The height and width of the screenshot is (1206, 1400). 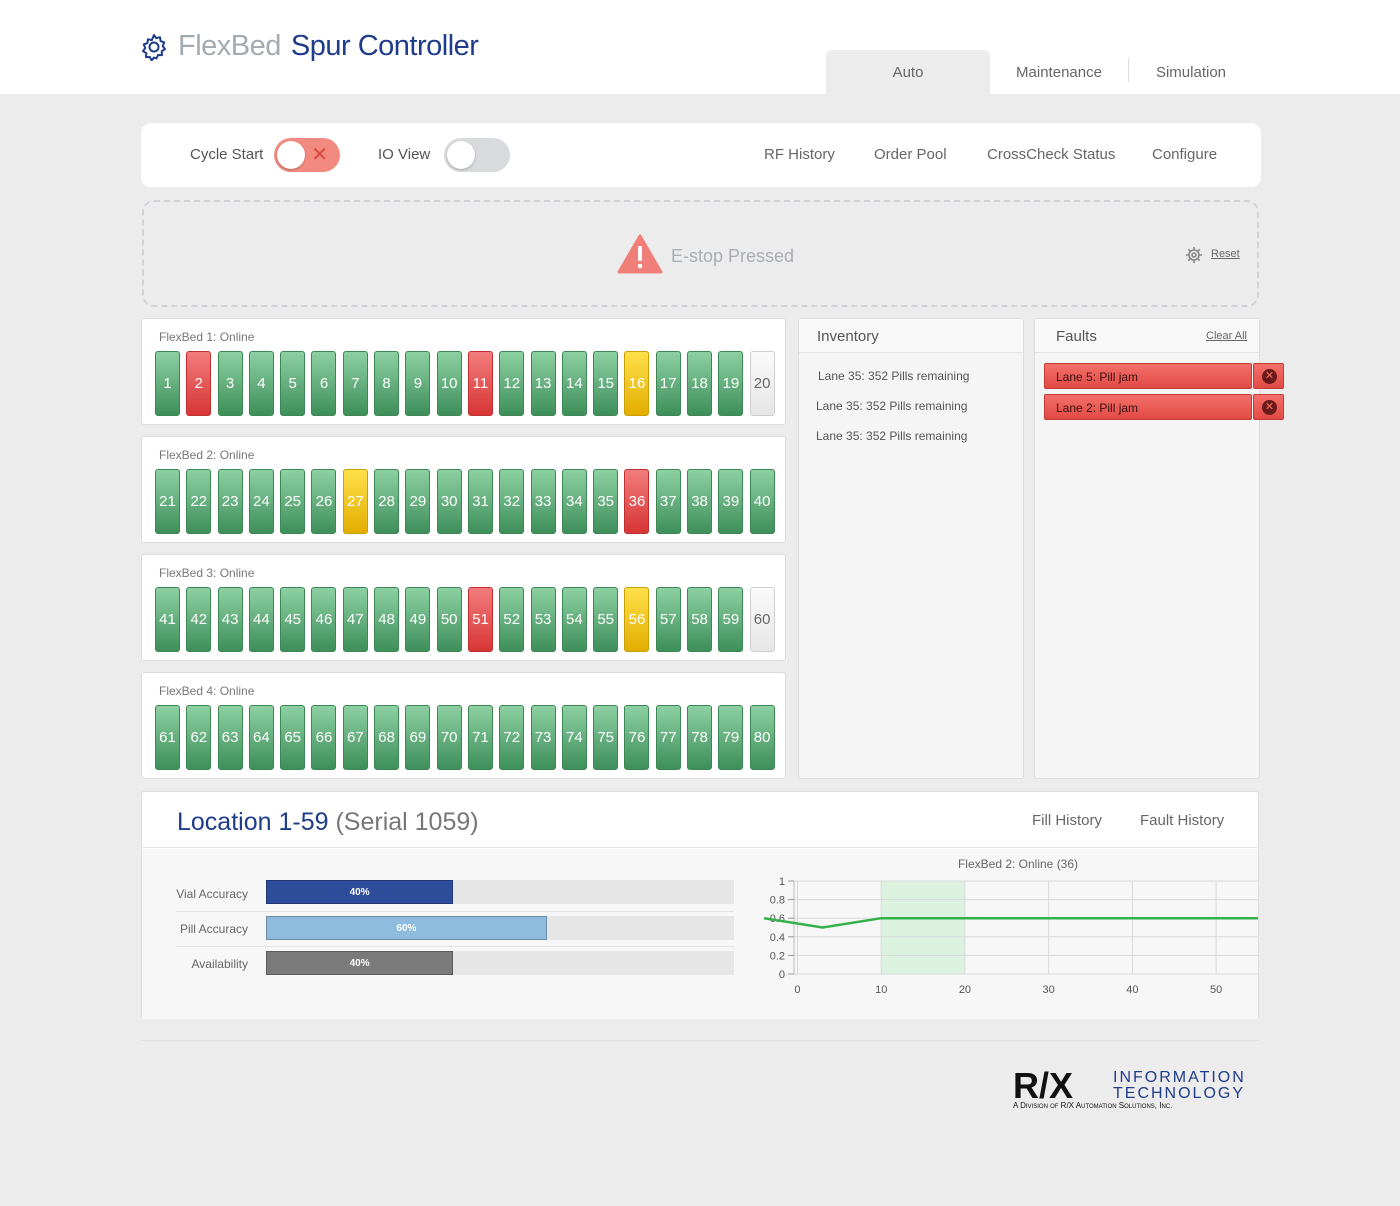 What do you see at coordinates (387, 619) in the screenshot?
I see `lane-button: 48` at bounding box center [387, 619].